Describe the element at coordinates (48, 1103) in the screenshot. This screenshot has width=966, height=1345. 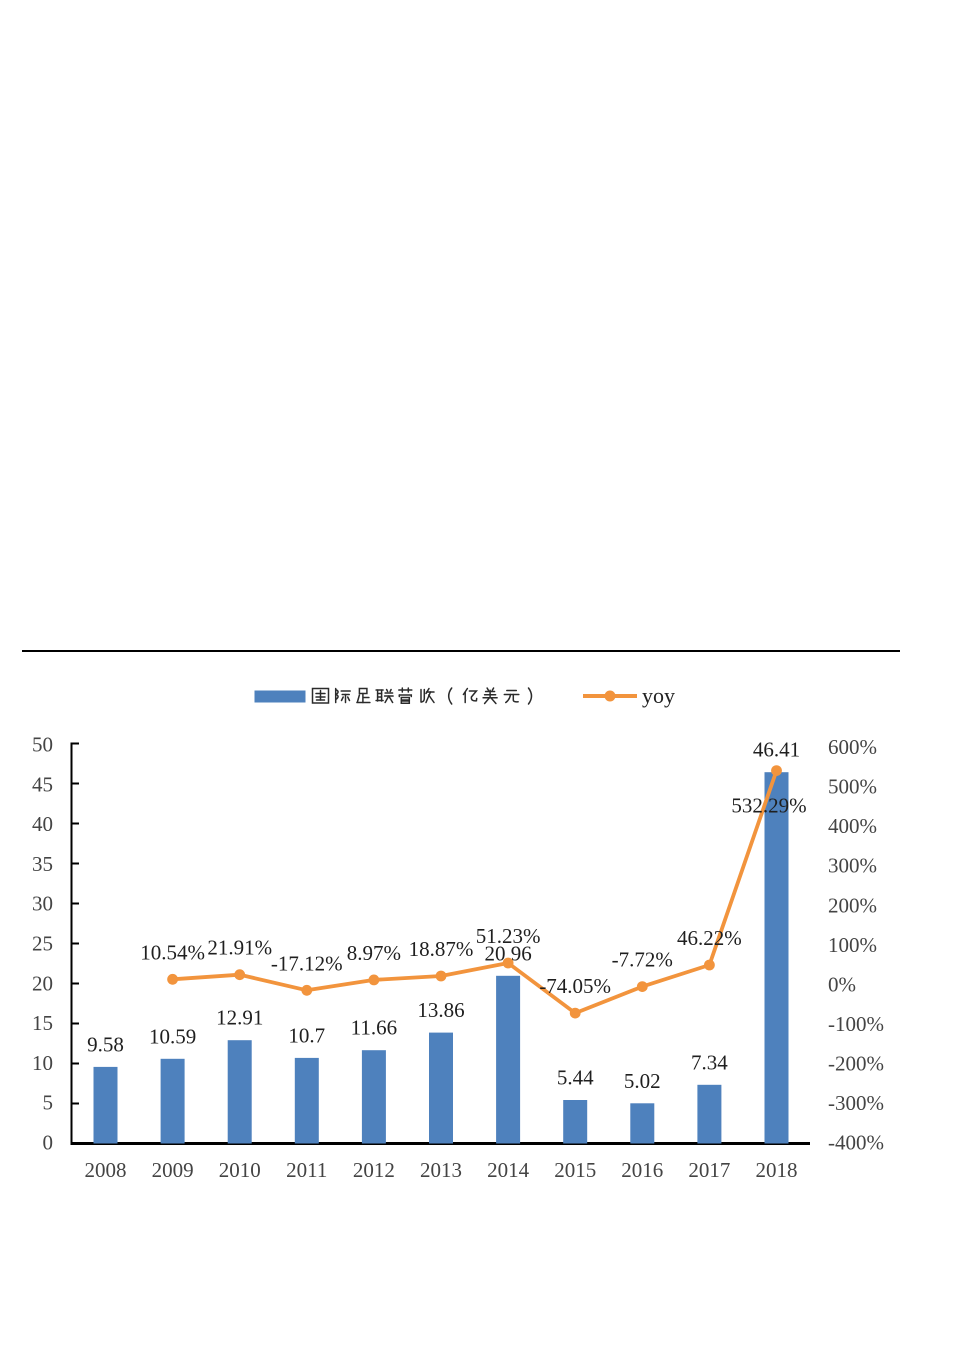
I see `svg-text: 5` at that location.